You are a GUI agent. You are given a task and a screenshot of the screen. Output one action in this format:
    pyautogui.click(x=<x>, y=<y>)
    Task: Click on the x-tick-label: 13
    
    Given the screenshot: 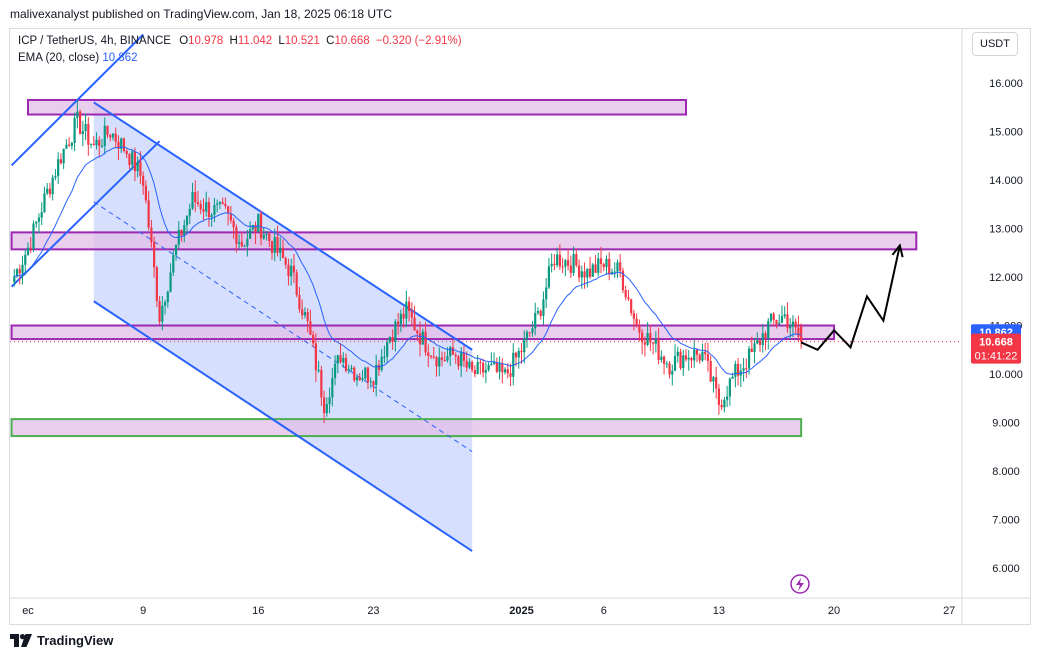 What is the action you would take?
    pyautogui.click(x=719, y=611)
    